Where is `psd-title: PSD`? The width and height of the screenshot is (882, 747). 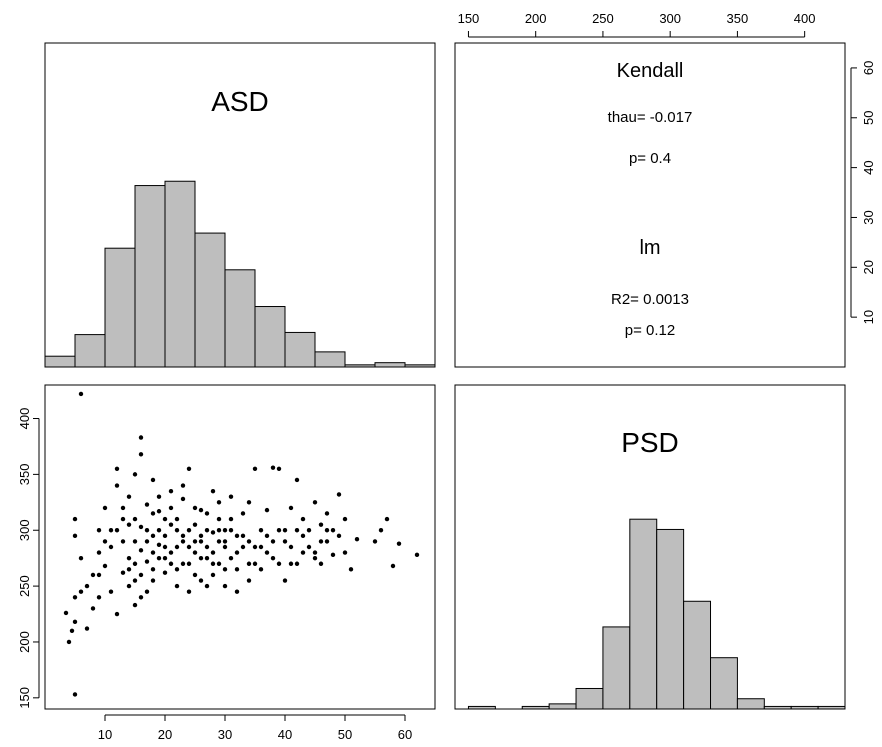 psd-title: PSD is located at coordinates (650, 442).